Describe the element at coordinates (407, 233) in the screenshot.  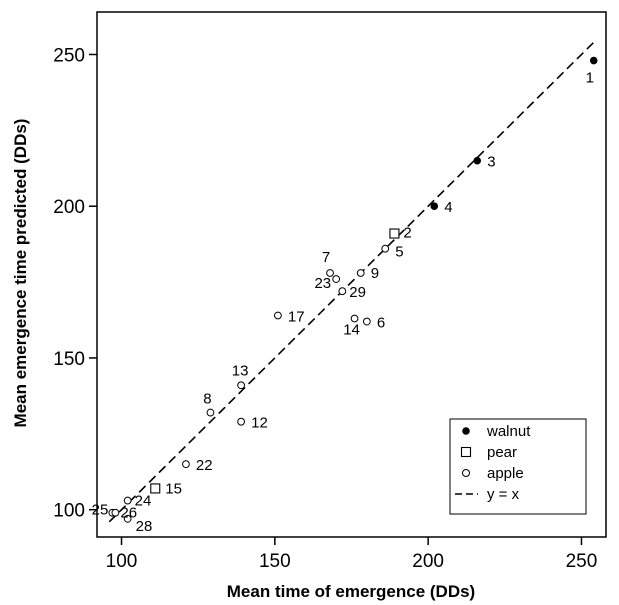
I see `point-label-2: 2` at that location.